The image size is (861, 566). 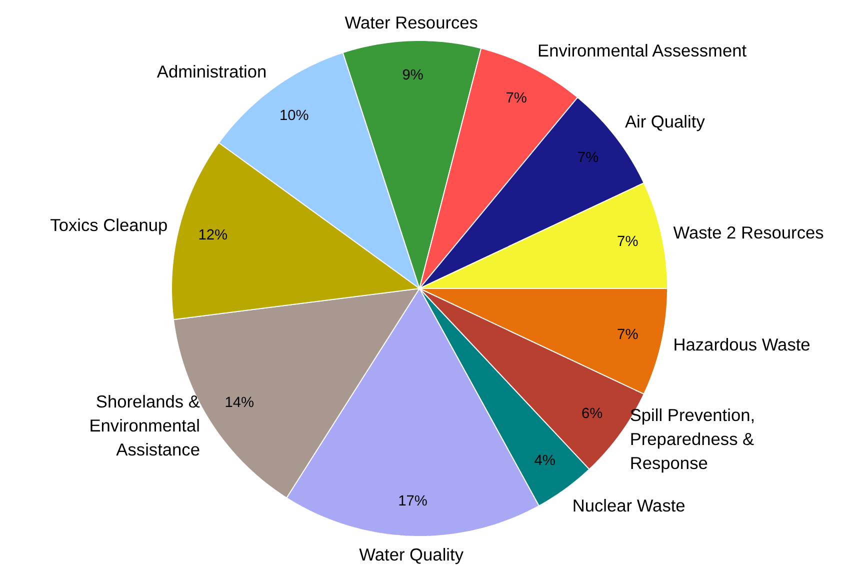 What do you see at coordinates (642, 50) in the screenshot?
I see `slice-label: Environmental Assessment` at bounding box center [642, 50].